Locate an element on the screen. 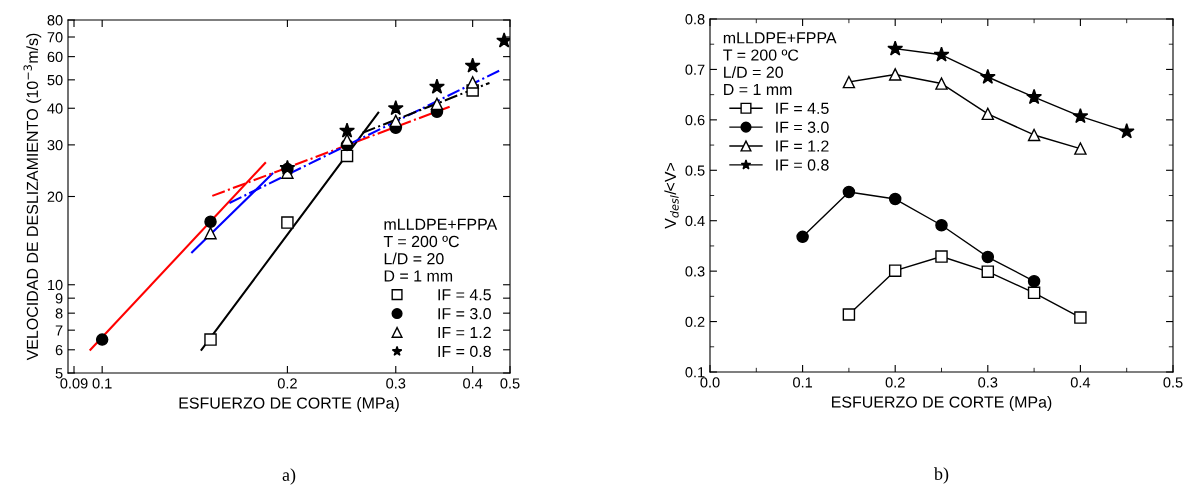 This screenshot has height=493, width=1185. y-tick-label: 0.3 is located at coordinates (695, 271).